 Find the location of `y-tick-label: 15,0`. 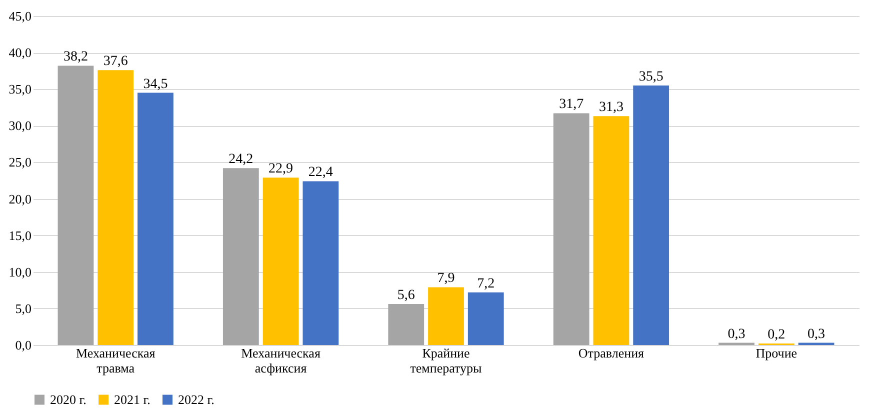

y-tick-label: 15,0 is located at coordinates (20, 235).